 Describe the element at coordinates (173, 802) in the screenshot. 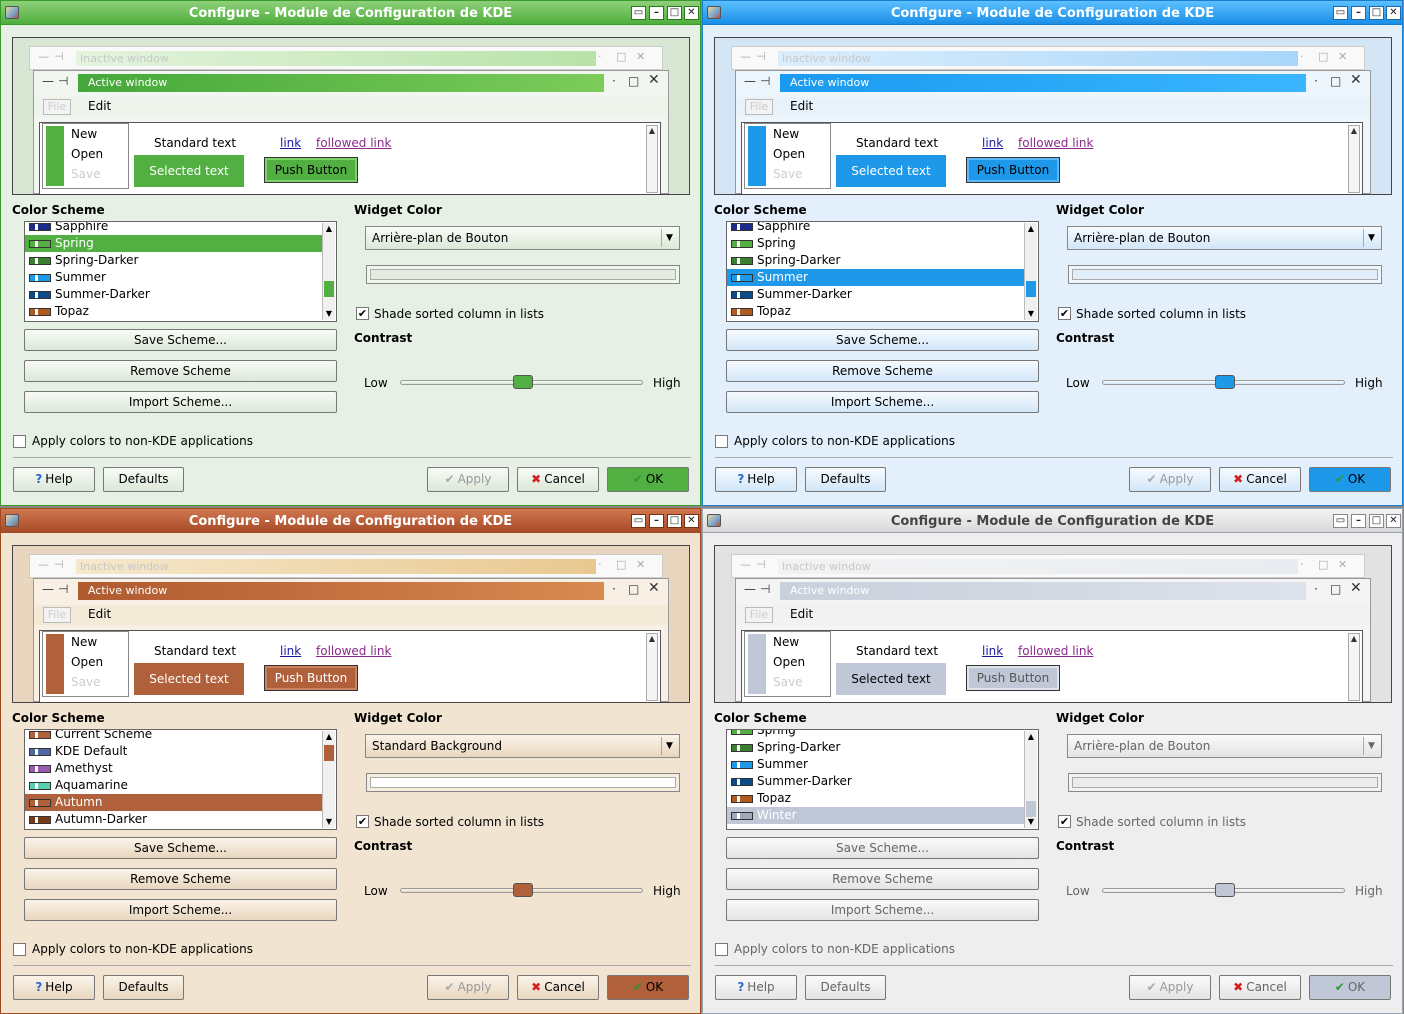

I see `scheme-item: Autumn` at that location.